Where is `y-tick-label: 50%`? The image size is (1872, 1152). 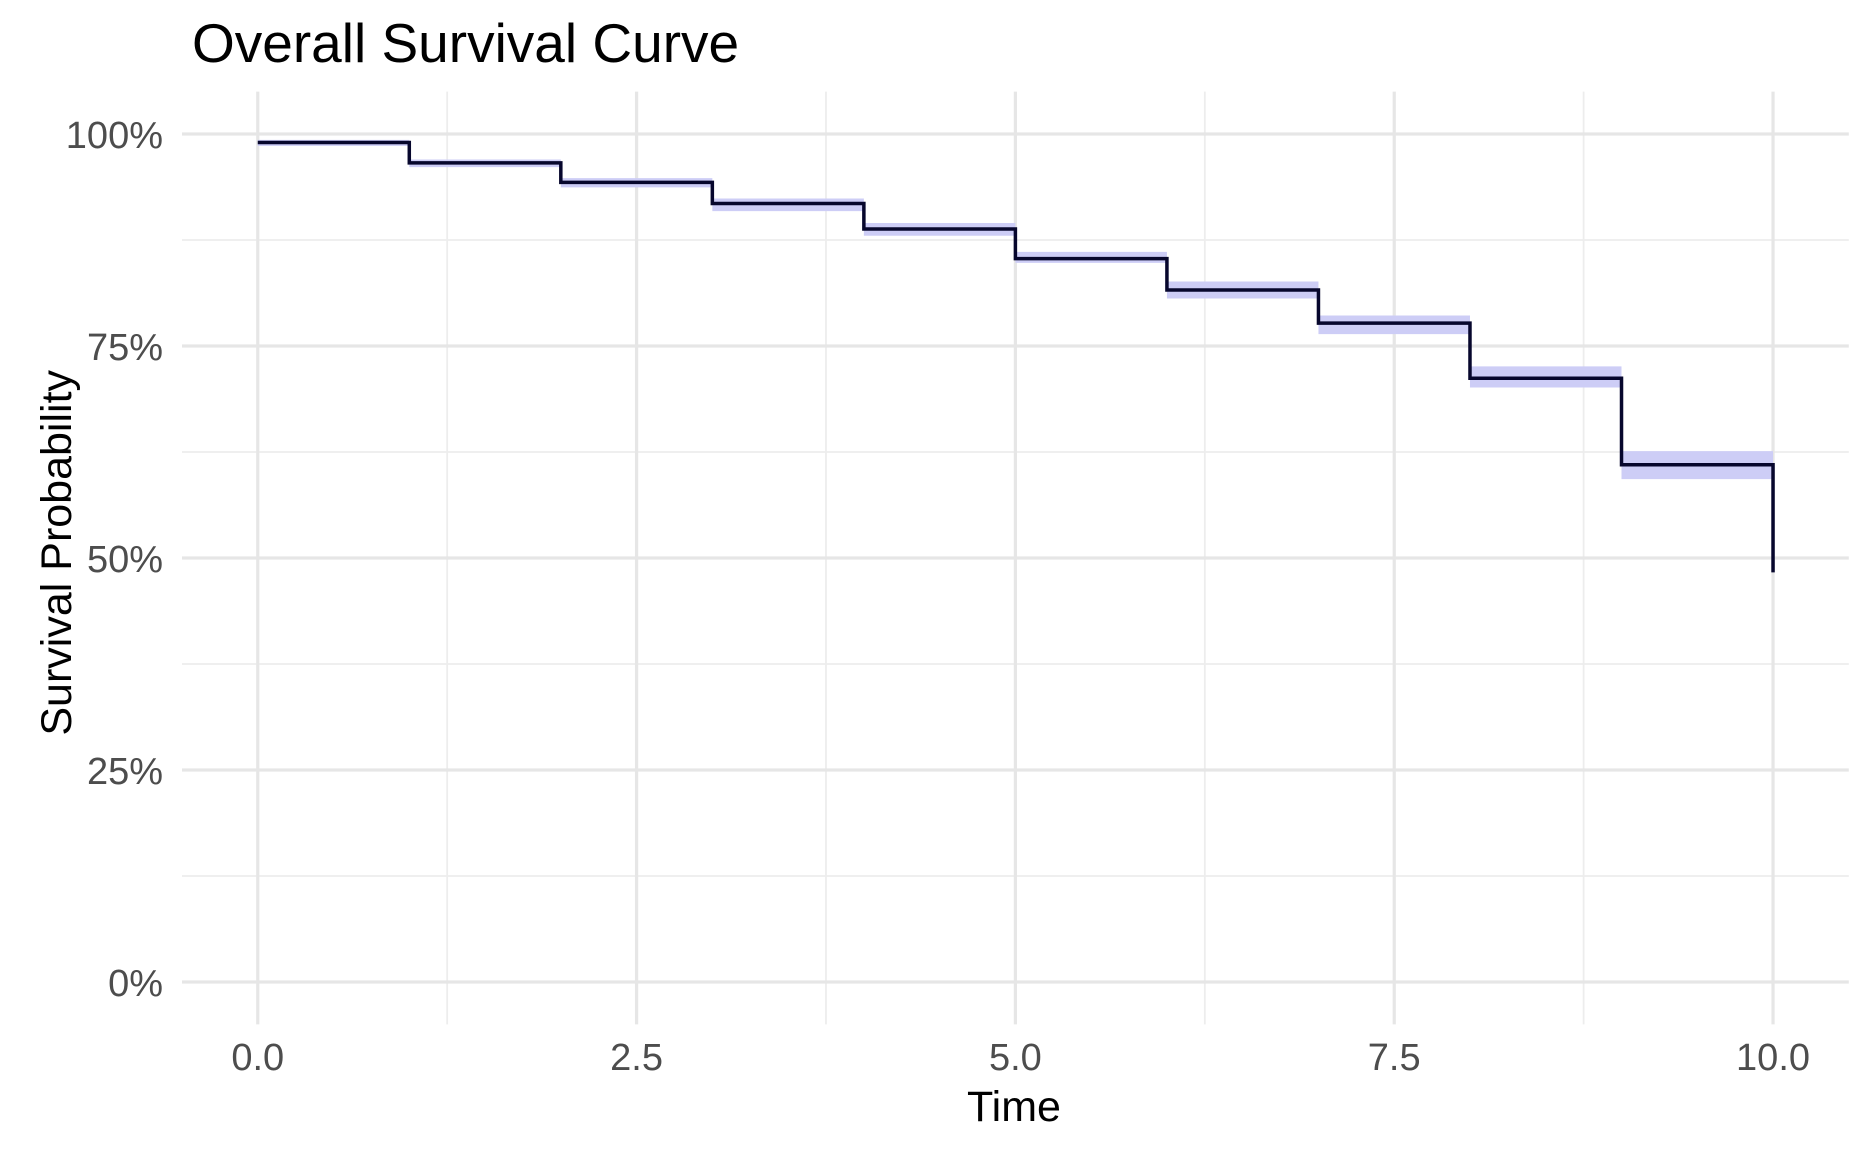
y-tick-label: 50% is located at coordinates (125, 560).